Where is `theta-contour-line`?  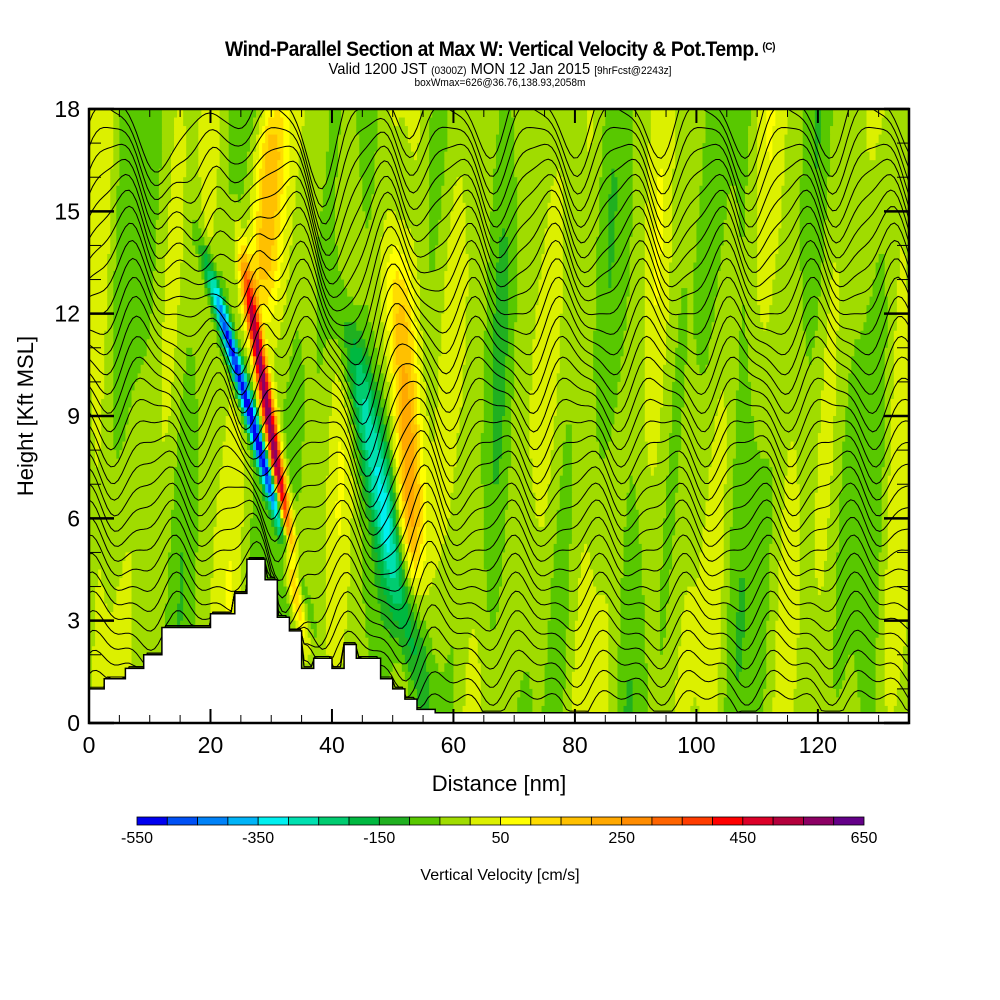
theta-contour-line is located at coordinates (499, 314).